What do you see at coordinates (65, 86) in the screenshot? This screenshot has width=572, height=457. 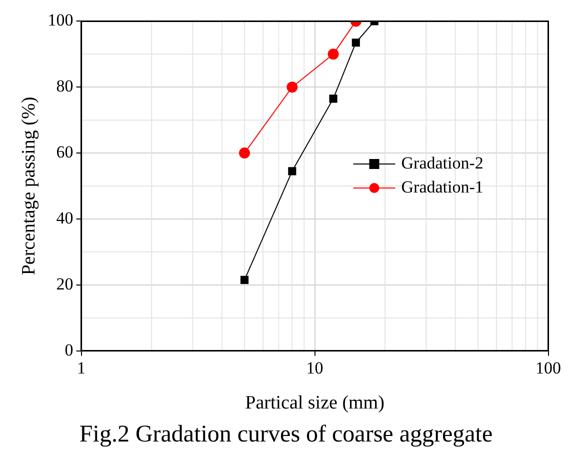 I see `y-tick-label: 80` at bounding box center [65, 86].